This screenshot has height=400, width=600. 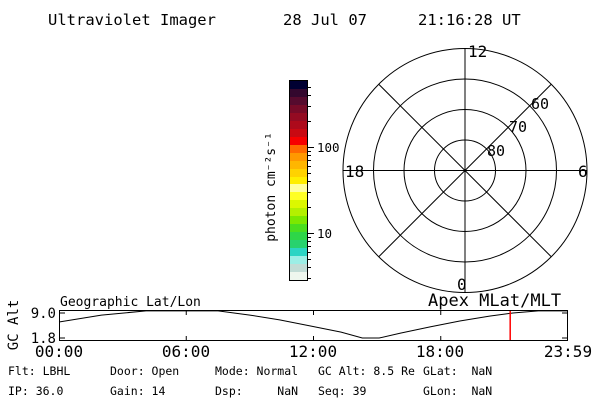 I want to click on polar-mlt-18-label: 18, so click(x=354, y=171).